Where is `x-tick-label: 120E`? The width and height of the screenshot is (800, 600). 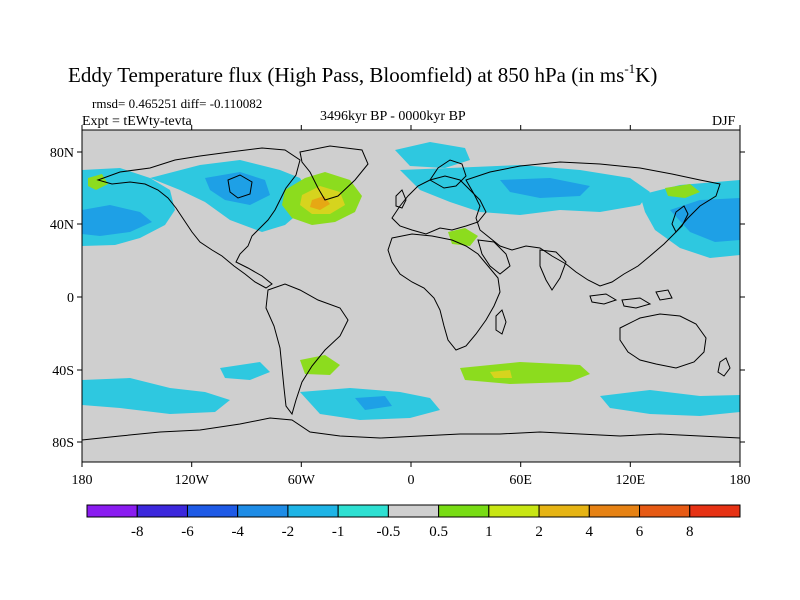
x-tick-label: 120E is located at coordinates (631, 480).